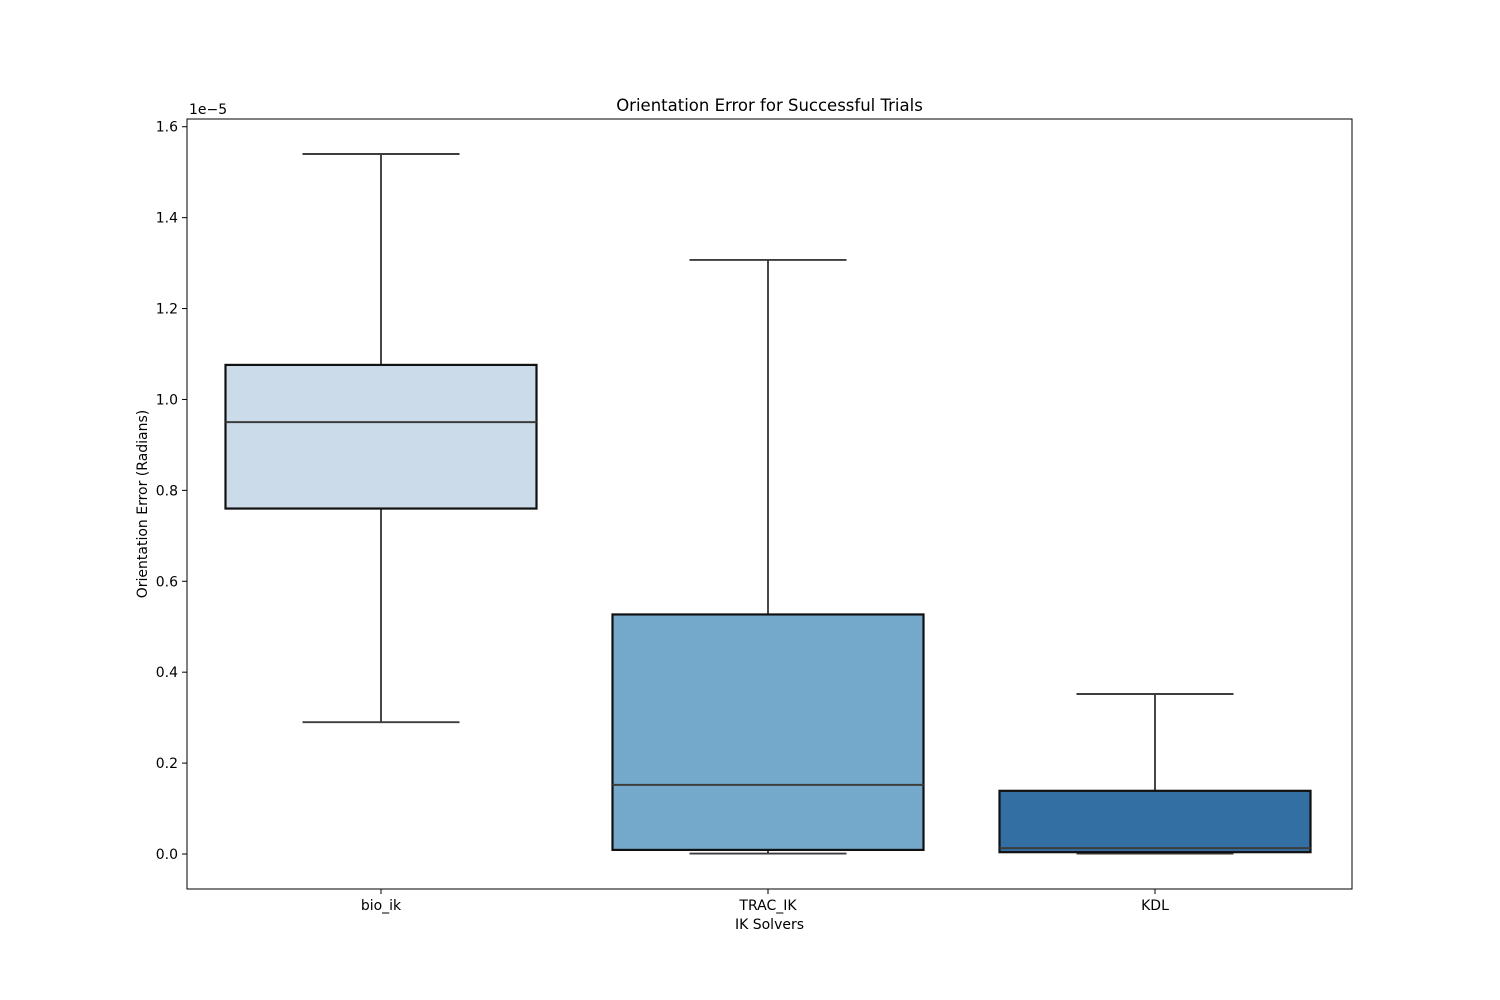 This screenshot has width=1500, height=1000. What do you see at coordinates (167, 310) in the screenshot?
I see `y-tick-label: 1.2` at bounding box center [167, 310].